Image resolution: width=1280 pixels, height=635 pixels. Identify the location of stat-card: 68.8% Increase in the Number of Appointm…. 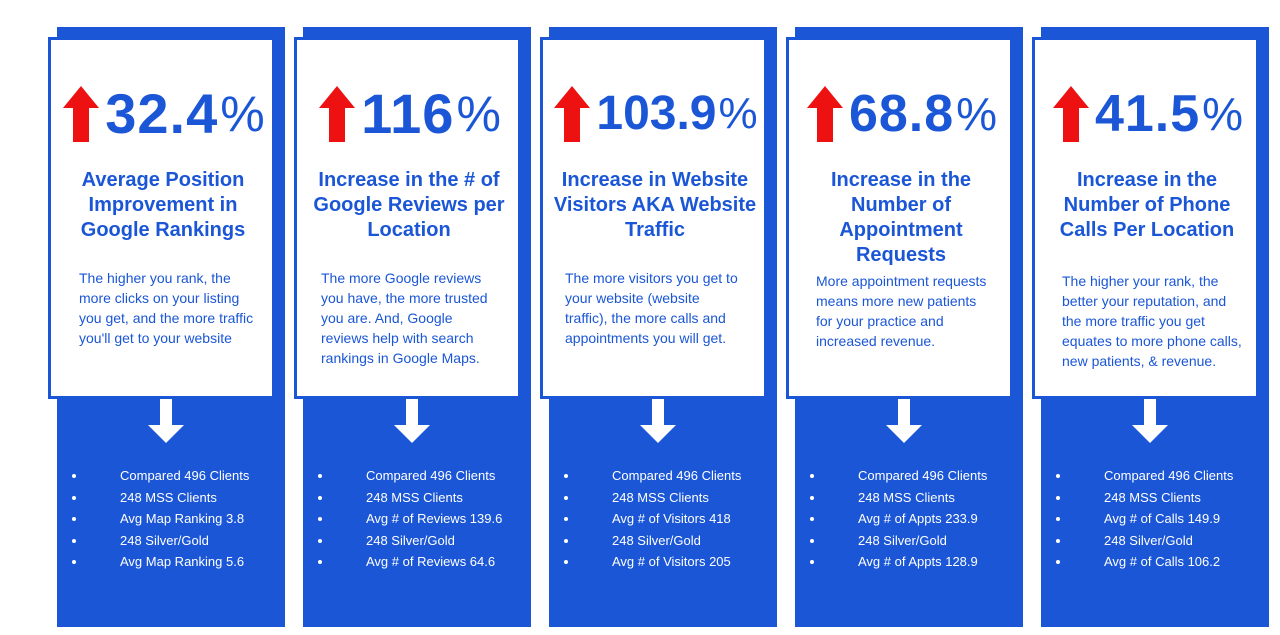
(899, 218).